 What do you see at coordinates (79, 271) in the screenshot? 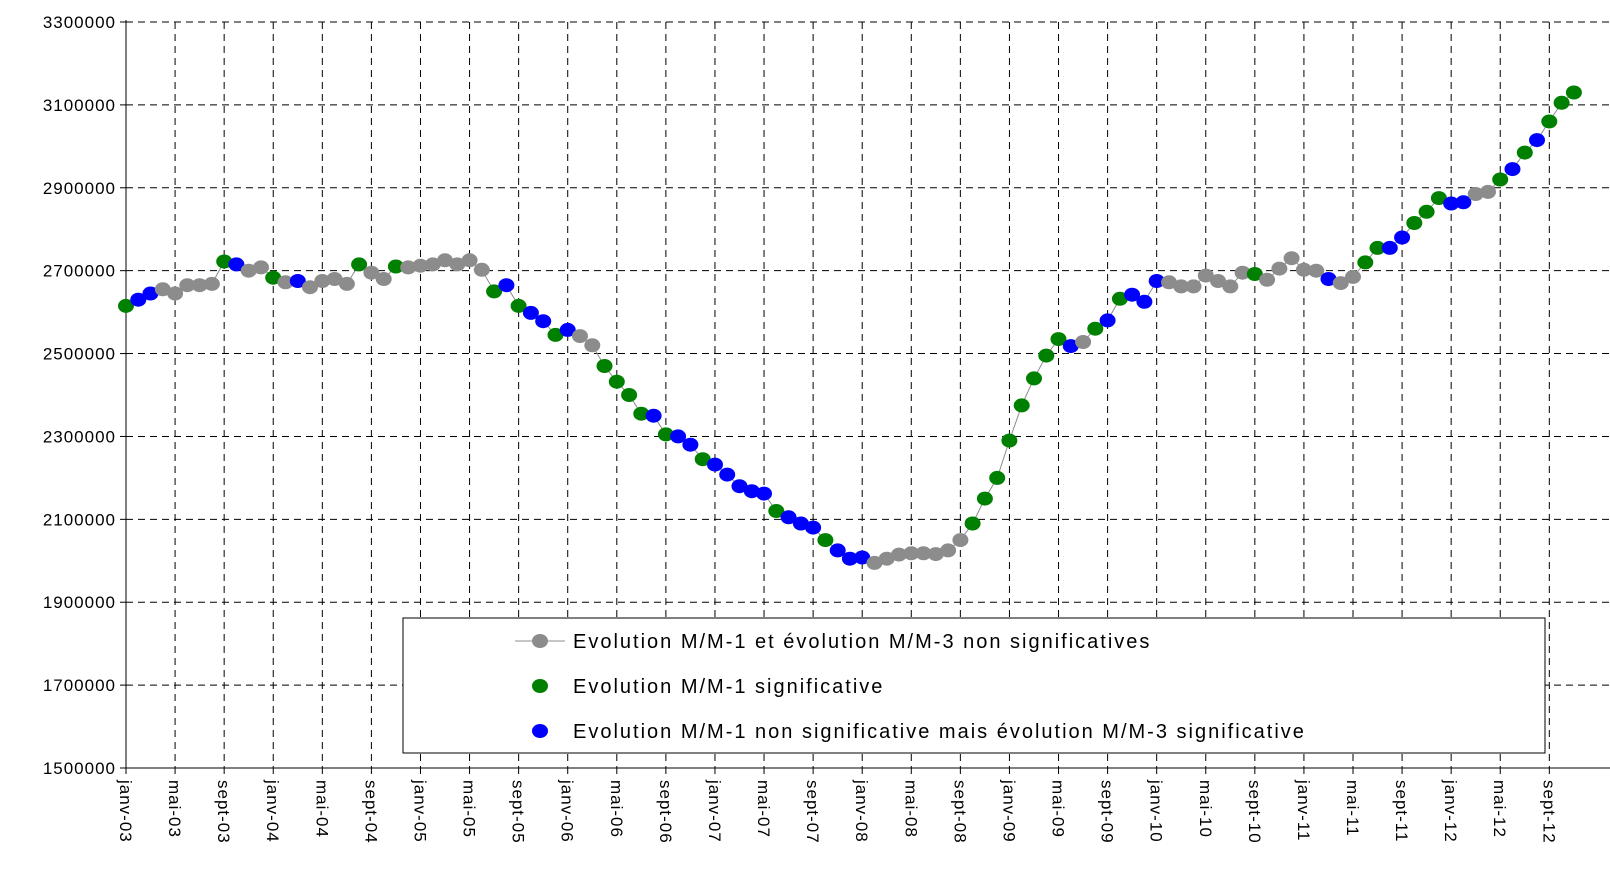
I see `y-tick-label: 2700000` at bounding box center [79, 271].